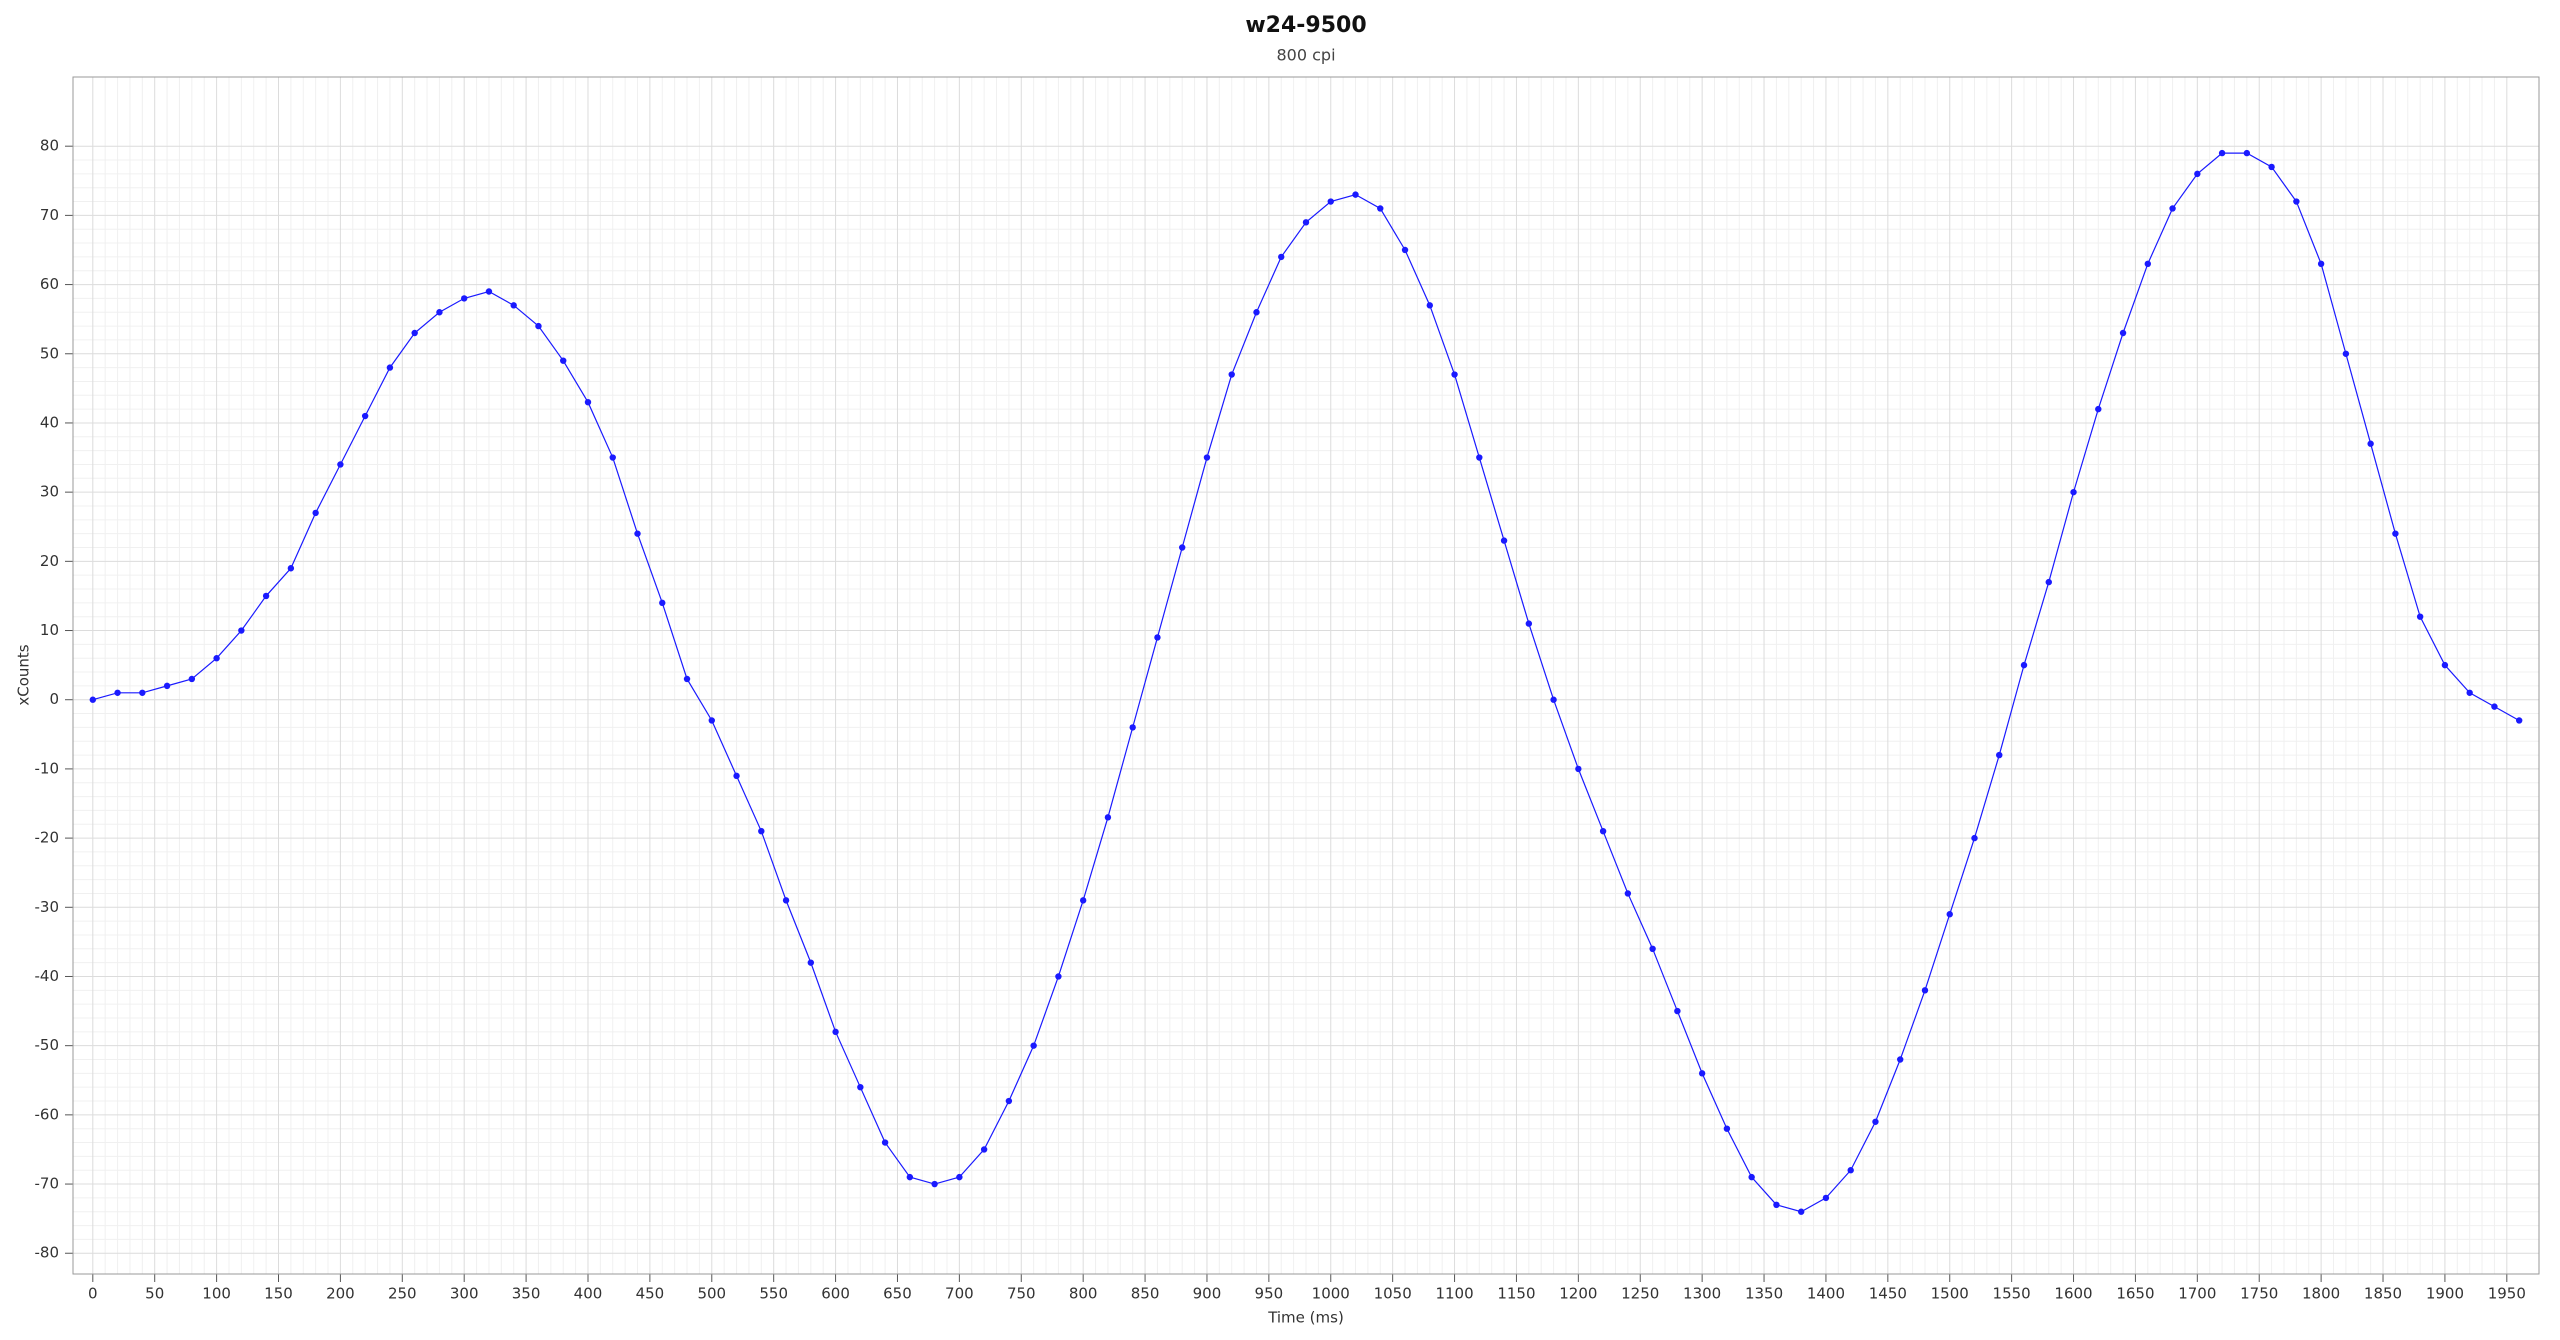  What do you see at coordinates (49, 215) in the screenshot?
I see `y-tick-label: 70` at bounding box center [49, 215].